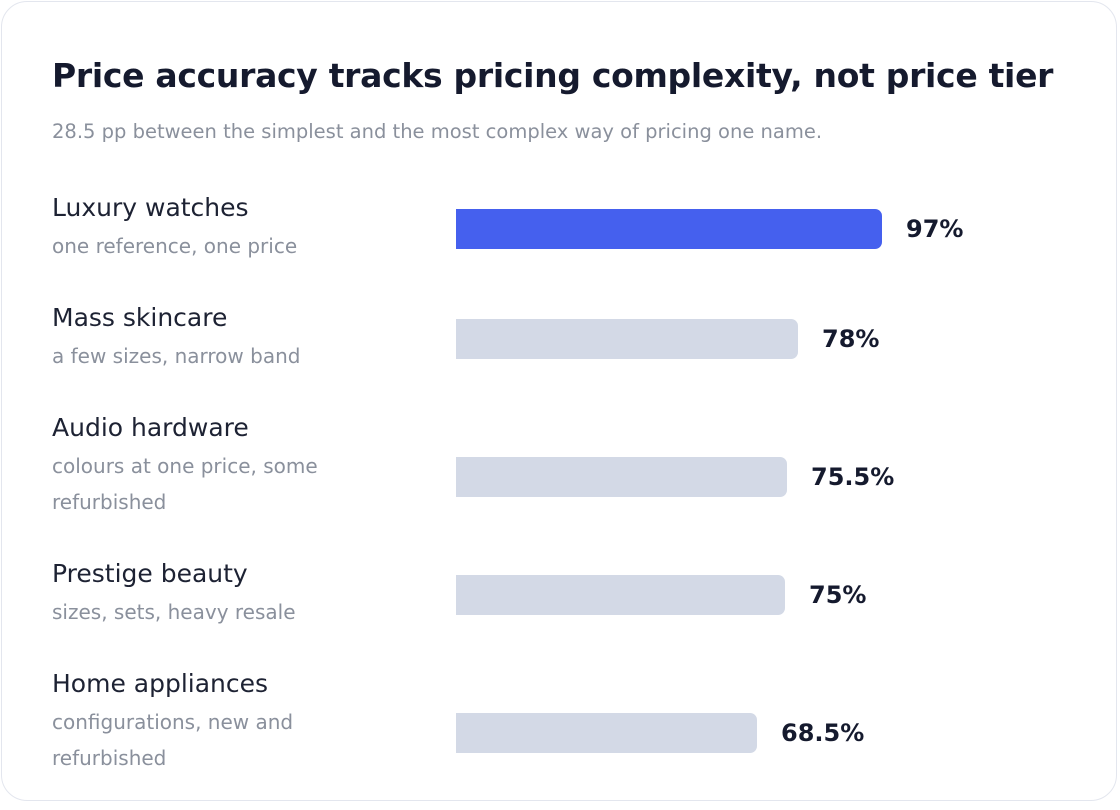  Describe the element at coordinates (174, 612) in the screenshot. I see `category-description: sizes, sets, heavy resale` at that location.